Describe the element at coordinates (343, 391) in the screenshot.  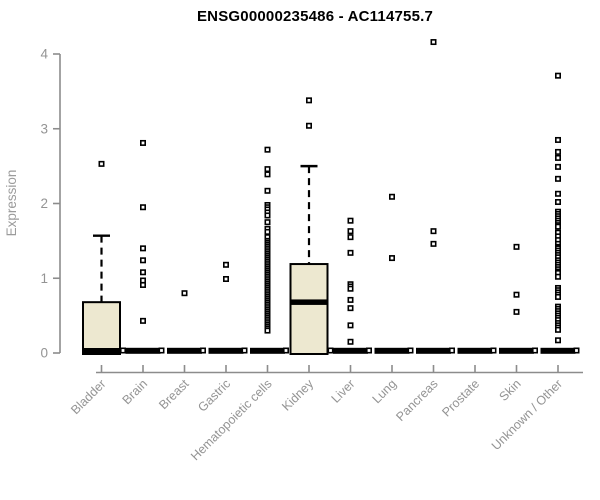
I see `x-tick-label: Liver` at that location.